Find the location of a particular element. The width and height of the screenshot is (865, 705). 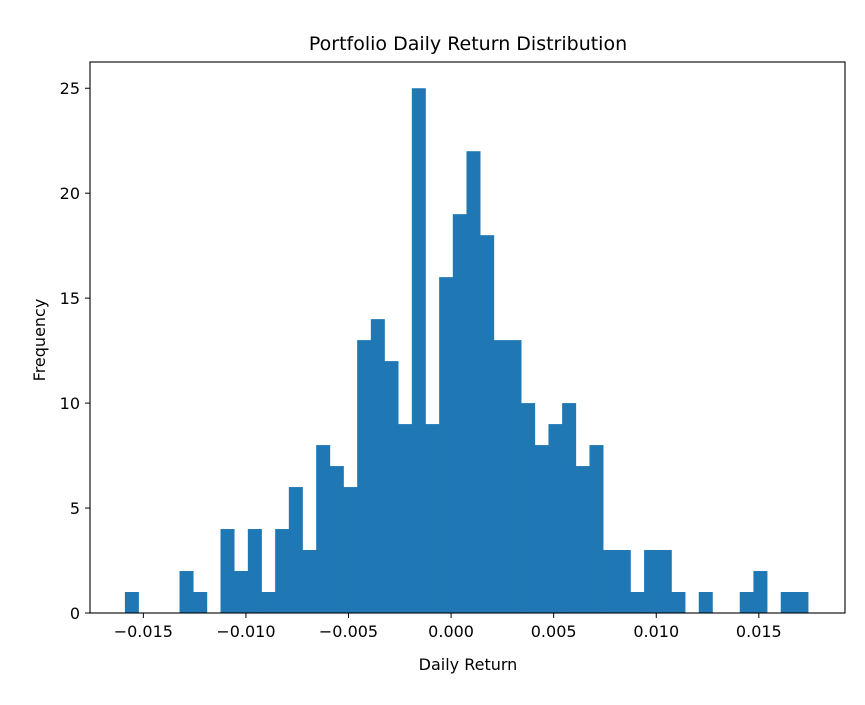

x-tick-label: −0.015 is located at coordinates (143, 631).